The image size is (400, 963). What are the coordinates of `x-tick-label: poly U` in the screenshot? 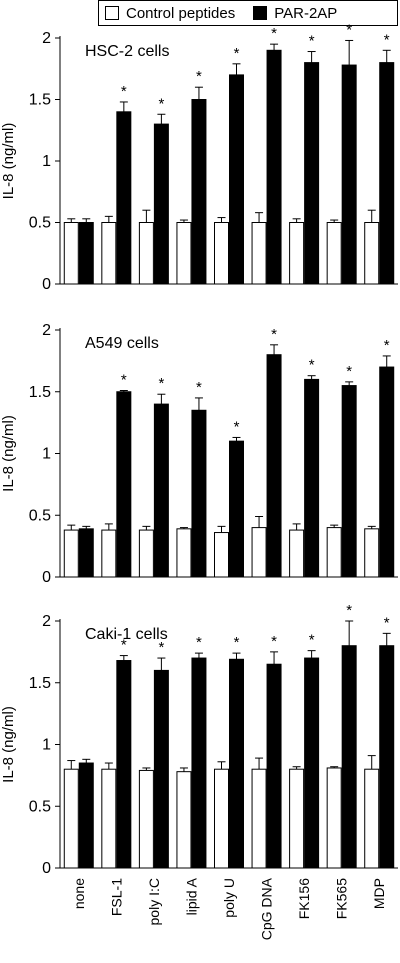 It's located at (229, 898).